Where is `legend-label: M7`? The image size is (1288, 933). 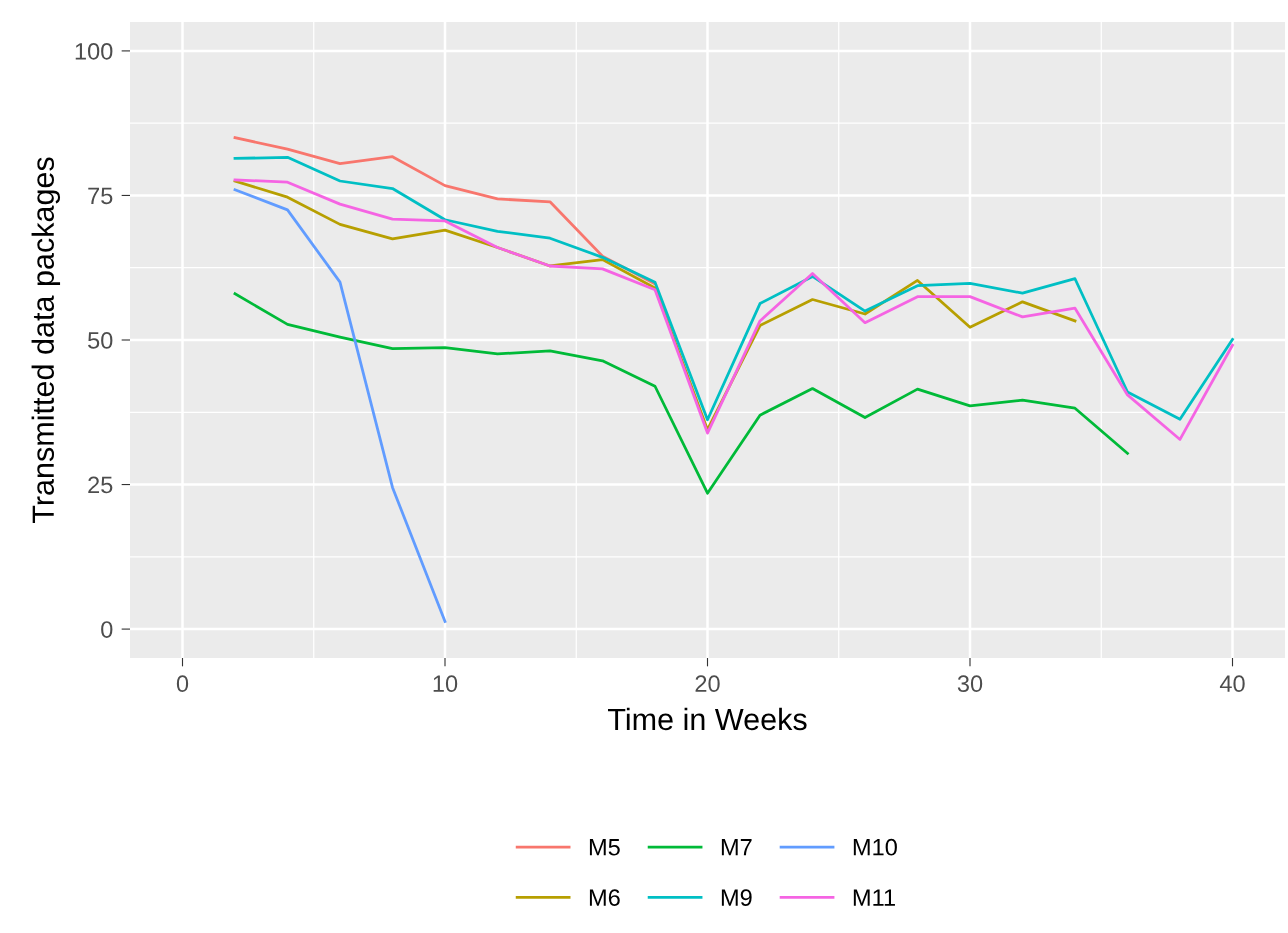
legend-label: M7 is located at coordinates (736, 847).